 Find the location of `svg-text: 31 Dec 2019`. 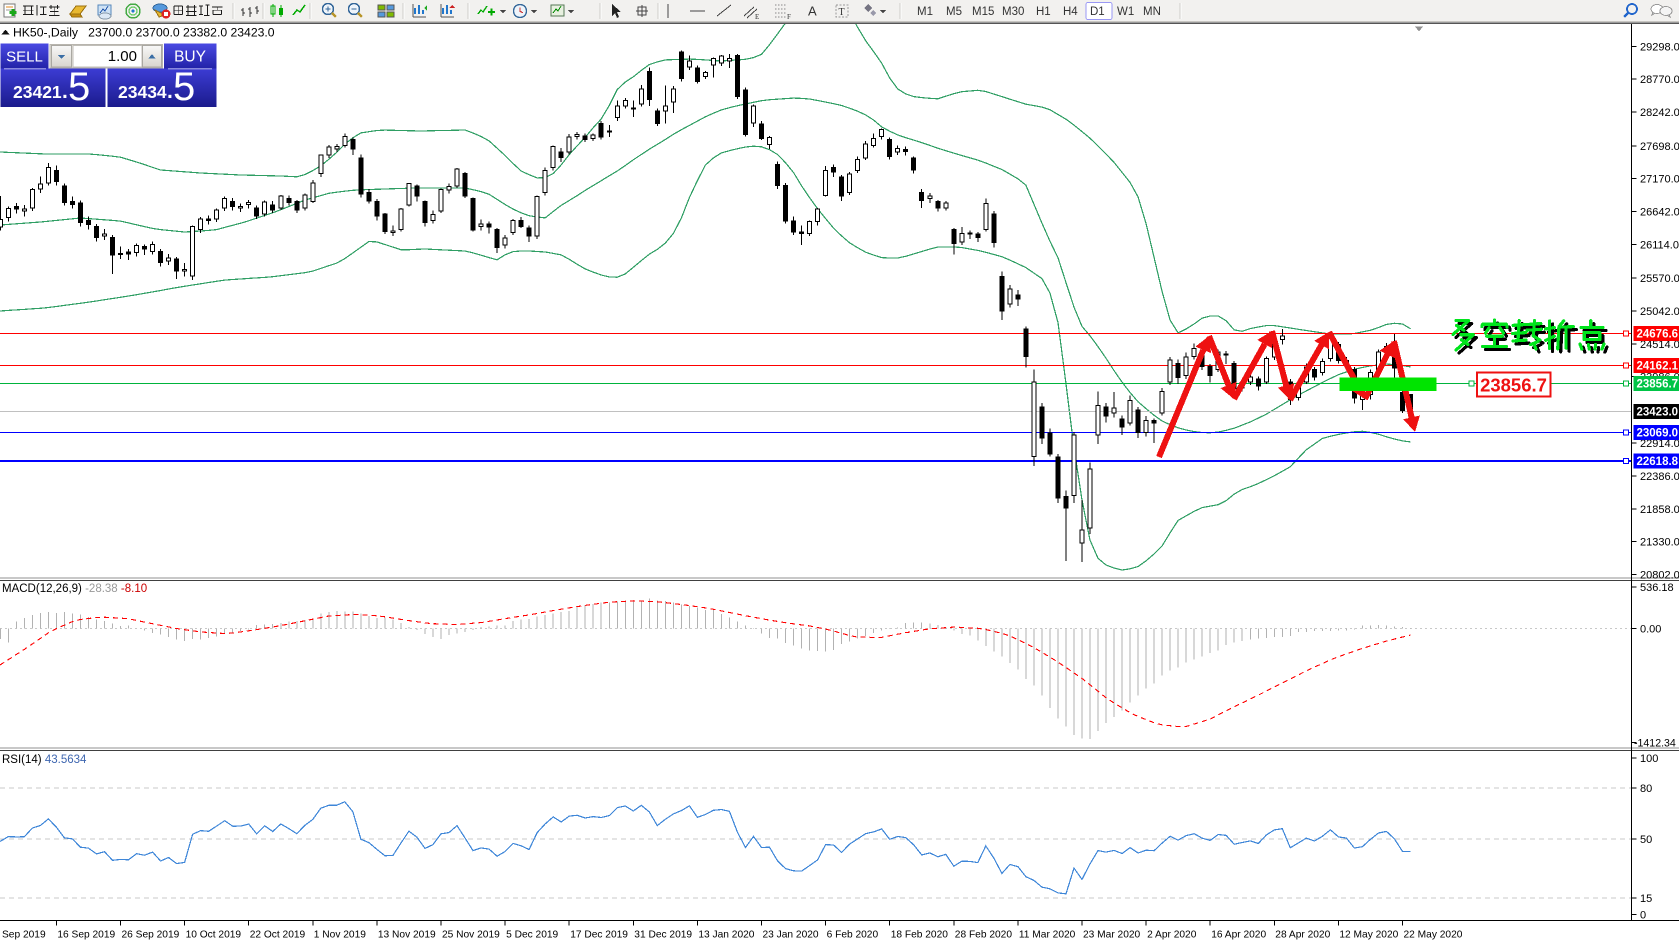

svg-text: 31 Dec 2019 is located at coordinates (663, 935).